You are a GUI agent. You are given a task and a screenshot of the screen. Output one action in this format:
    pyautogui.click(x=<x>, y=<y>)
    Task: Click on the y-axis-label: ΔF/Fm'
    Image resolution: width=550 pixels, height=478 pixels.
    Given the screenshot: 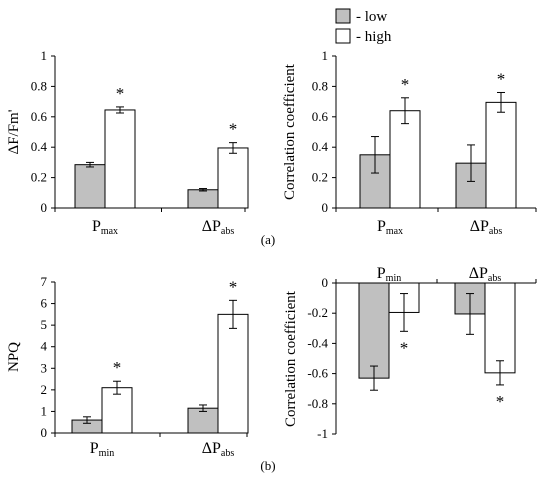 What is the action you would take?
    pyautogui.click(x=14, y=131)
    